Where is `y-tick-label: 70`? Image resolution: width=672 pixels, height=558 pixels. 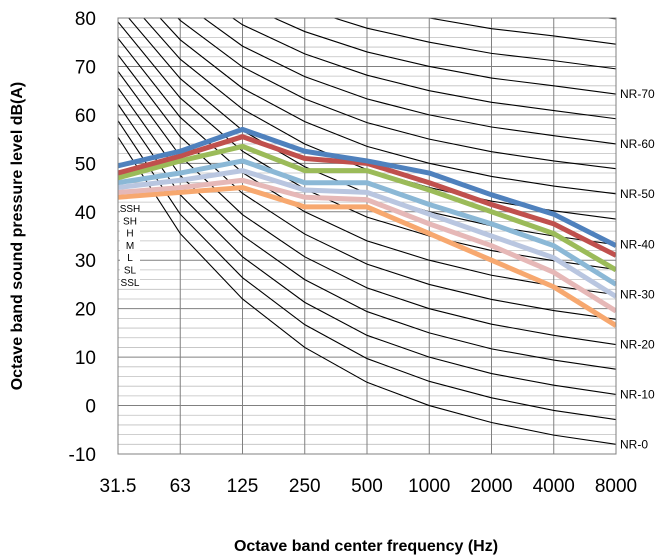 y-tick-label: 70 is located at coordinates (85, 67).